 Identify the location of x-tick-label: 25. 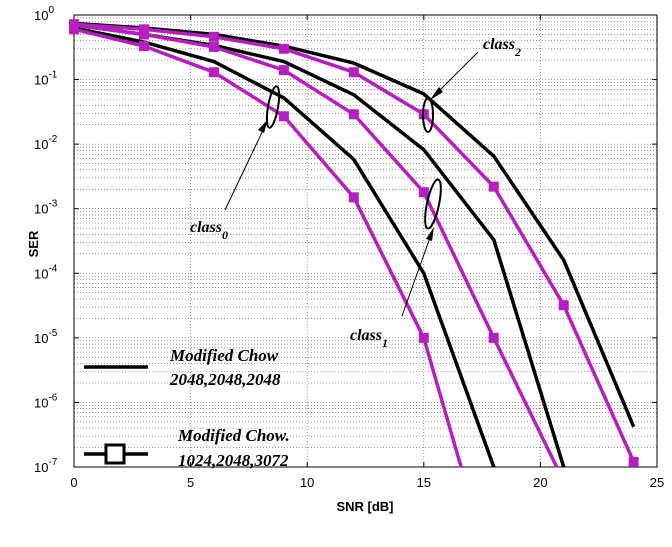
(657, 482).